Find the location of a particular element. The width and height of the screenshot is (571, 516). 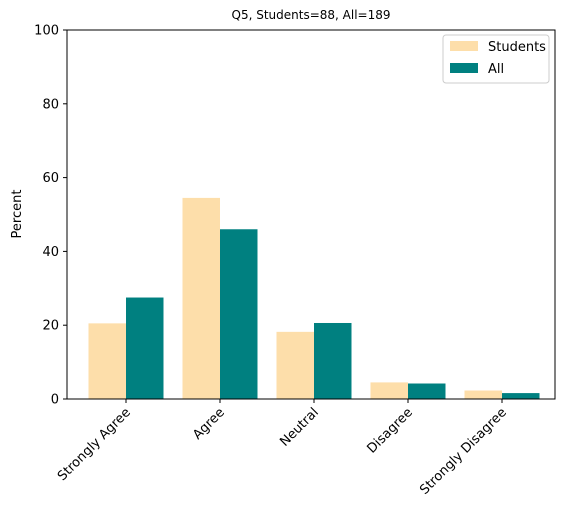

x-tick-label-2: Neutral is located at coordinates (299, 427).